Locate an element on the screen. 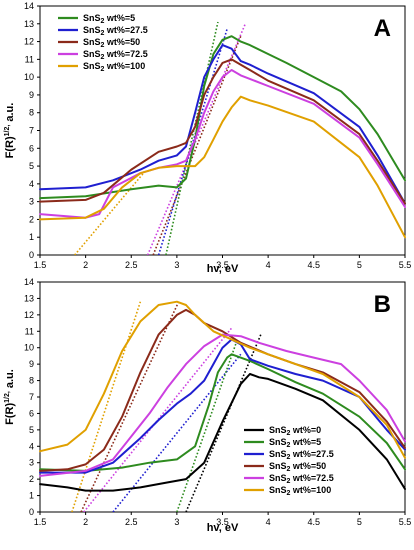 This screenshot has height=550, width=414. legend-entry: SnS2 wt%=0 is located at coordinates (295, 431).